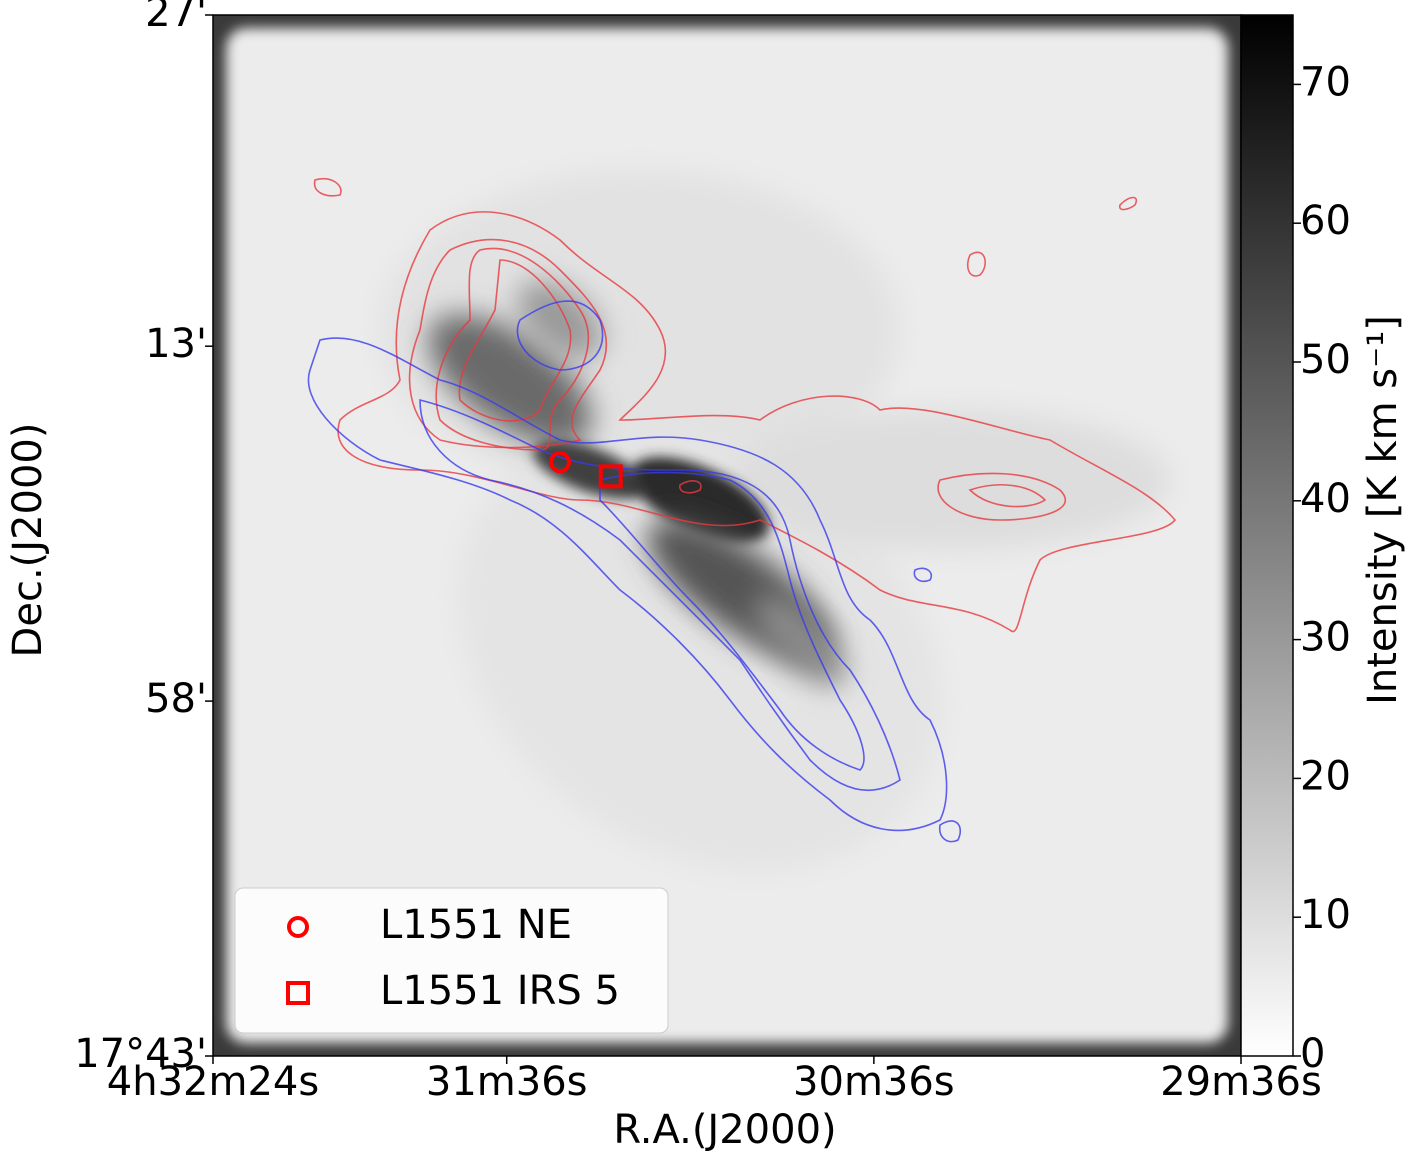 This screenshot has height=1160, width=1413. What do you see at coordinates (500, 991) in the screenshot?
I see `legend-label: L1551 IRS 5` at bounding box center [500, 991].